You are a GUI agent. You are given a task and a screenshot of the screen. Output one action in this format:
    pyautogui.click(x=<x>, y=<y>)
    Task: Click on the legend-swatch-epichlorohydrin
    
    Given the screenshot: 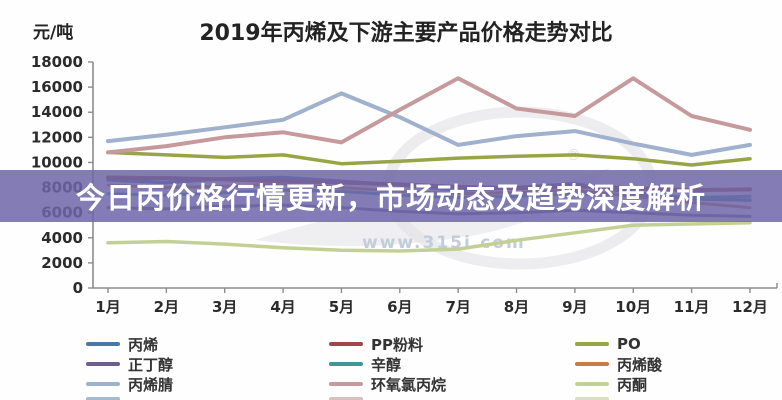 What is the action you would take?
    pyautogui.click(x=346, y=384)
    